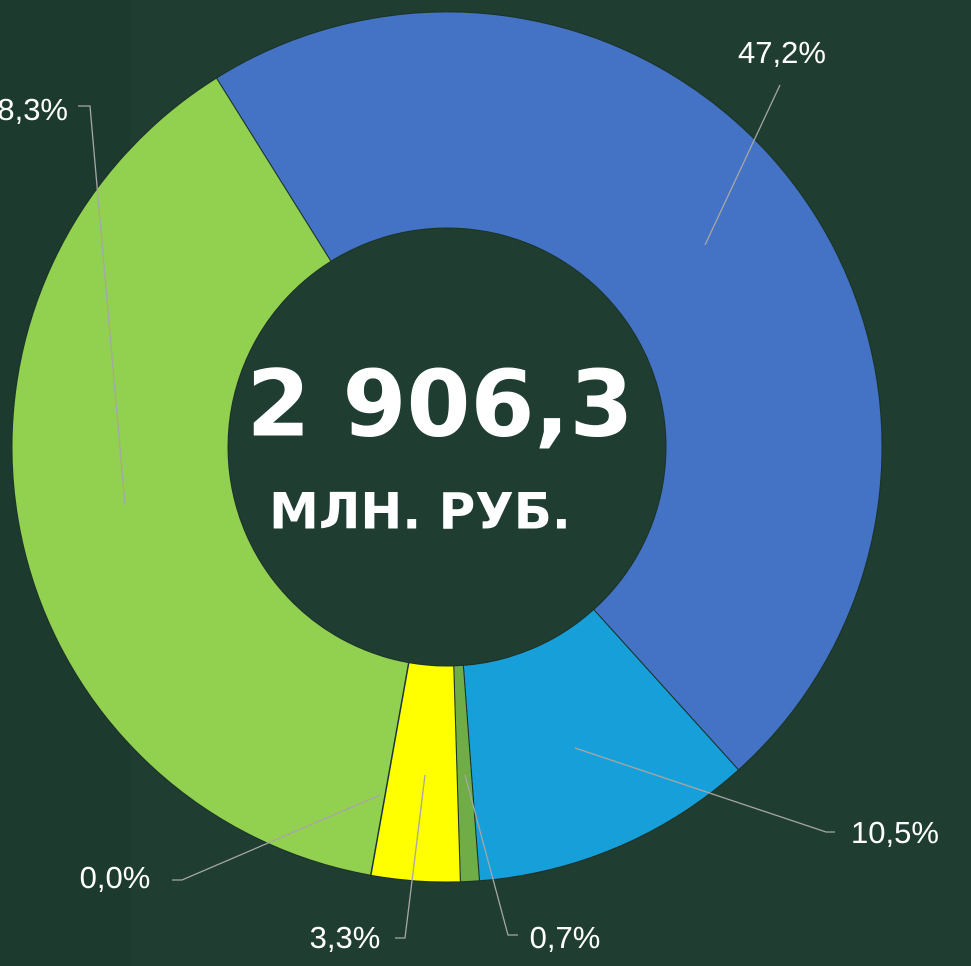 The height and width of the screenshot is (966, 971). Describe the element at coordinates (782, 52) in the screenshot. I see `data-label: 47,2%` at that location.